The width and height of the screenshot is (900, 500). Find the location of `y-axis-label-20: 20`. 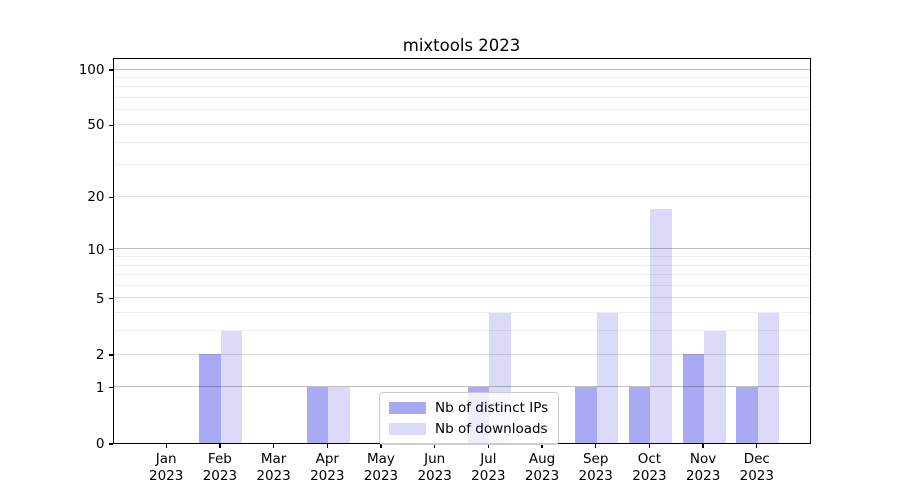

y-axis-label-20: 20 is located at coordinates (96, 197).